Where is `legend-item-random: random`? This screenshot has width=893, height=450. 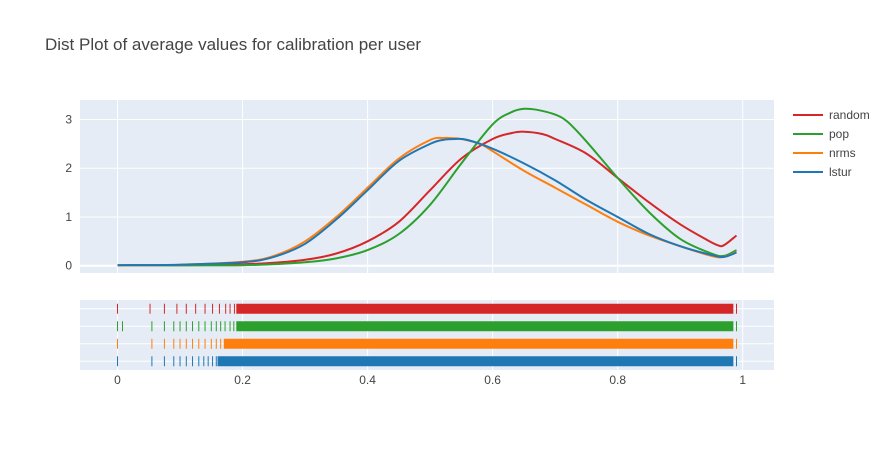 legend-item-random: random is located at coordinates (831, 115).